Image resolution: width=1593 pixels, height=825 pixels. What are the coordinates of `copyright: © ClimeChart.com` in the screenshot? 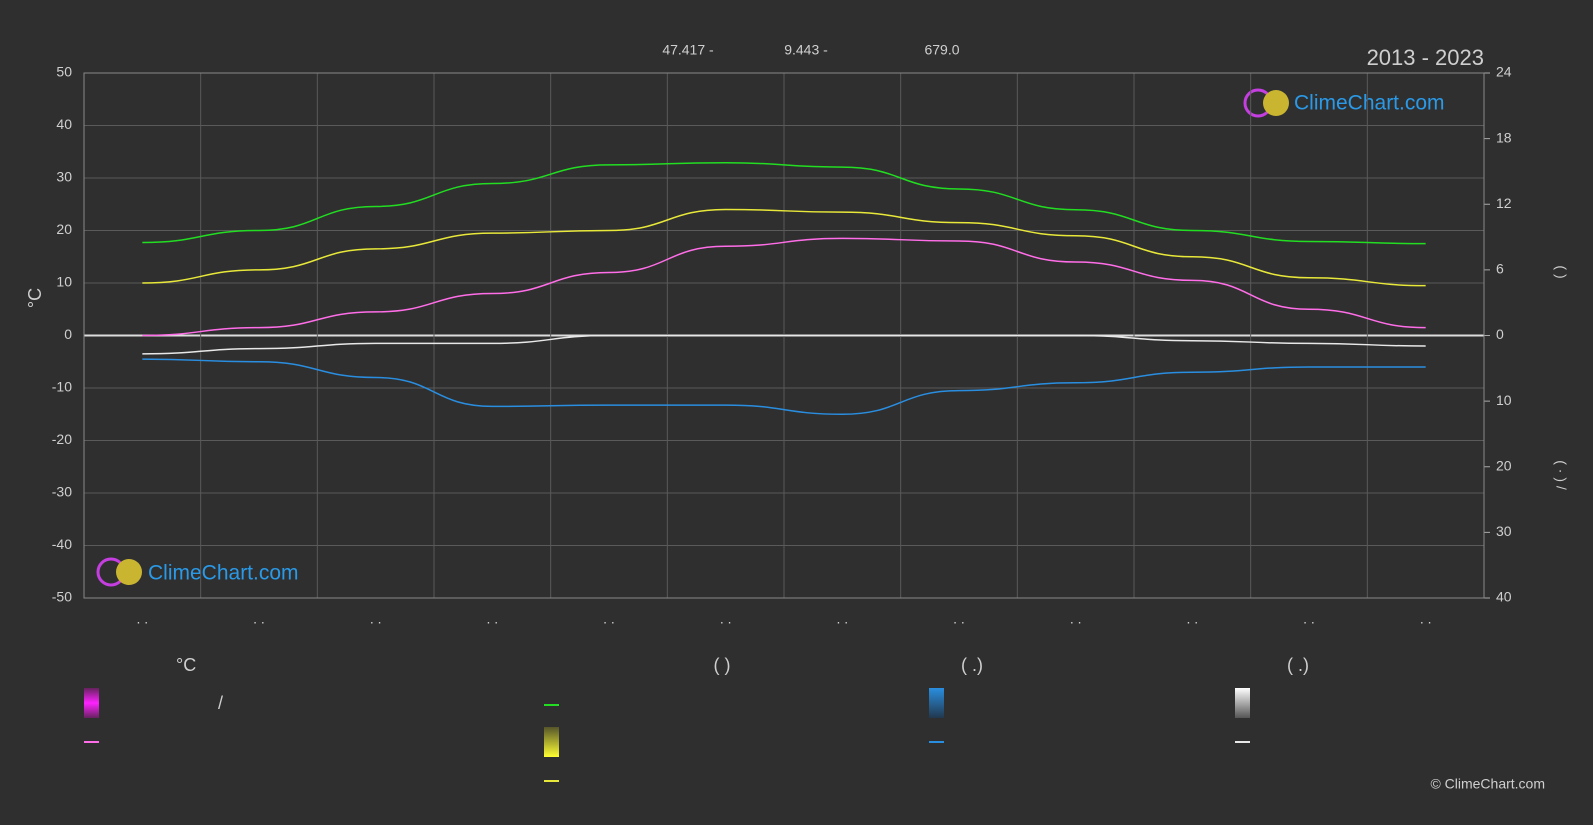 It's located at (1487, 784).